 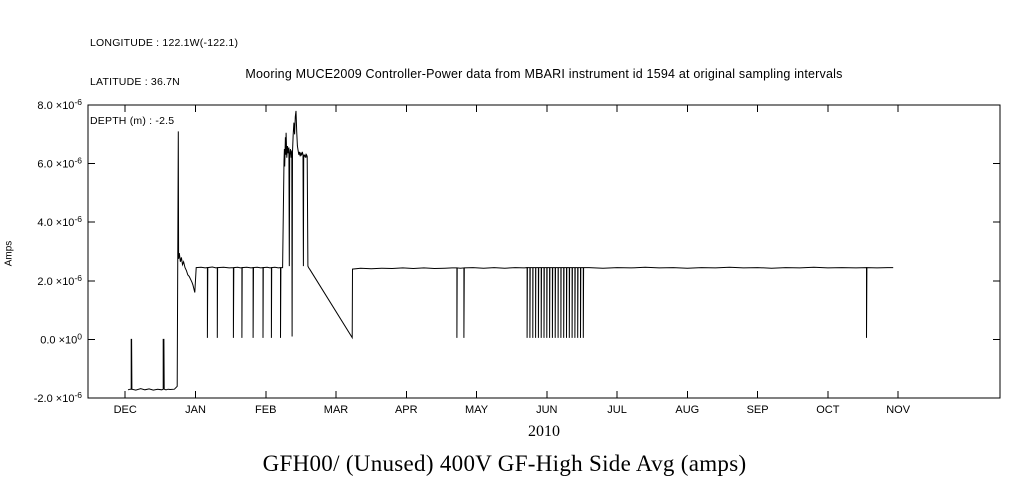 What do you see at coordinates (546, 410) in the screenshot?
I see `x-tick-label: JUN` at bounding box center [546, 410].